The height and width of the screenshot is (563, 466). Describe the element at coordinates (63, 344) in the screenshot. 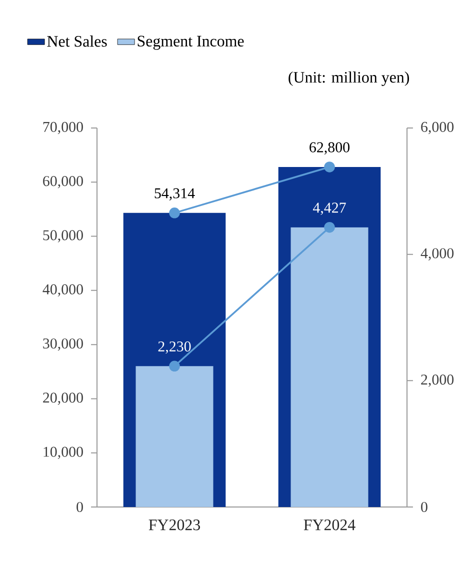

I see `y-tick-label: 30,000` at that location.